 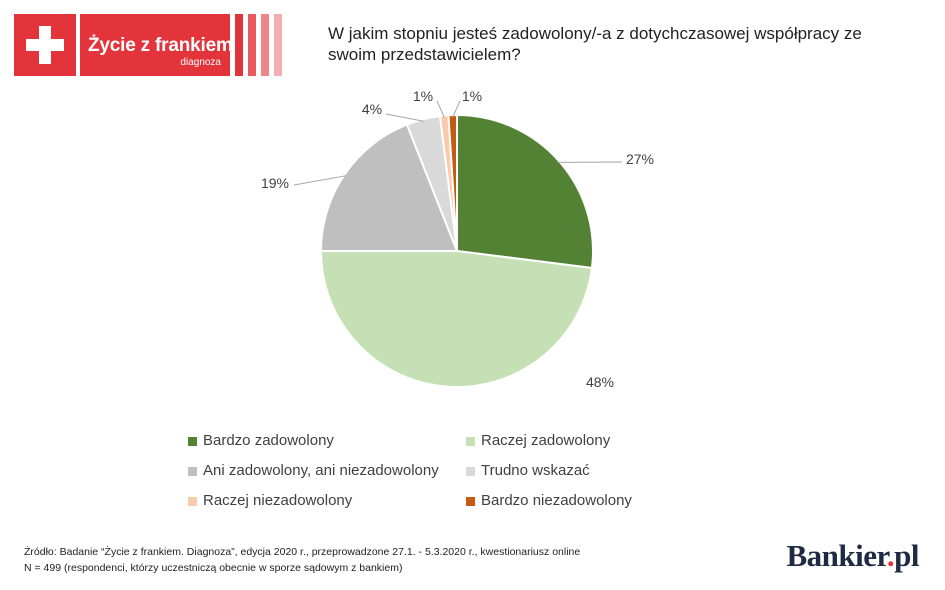 I want to click on data-label: 19%, so click(x=275, y=183).